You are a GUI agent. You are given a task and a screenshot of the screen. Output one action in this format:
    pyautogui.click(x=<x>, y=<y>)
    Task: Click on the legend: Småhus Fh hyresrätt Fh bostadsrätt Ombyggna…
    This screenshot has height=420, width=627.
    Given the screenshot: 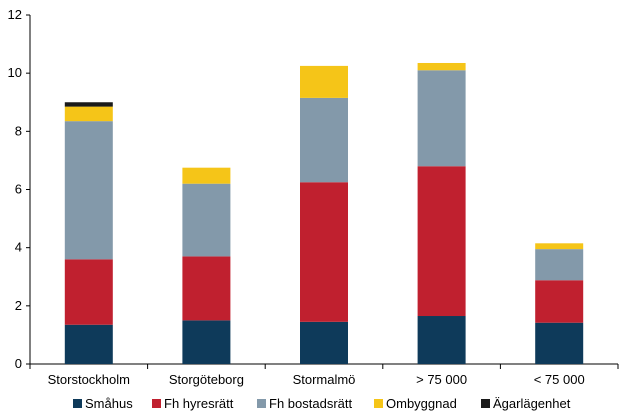 What is the action you would take?
    pyautogui.click(x=322, y=403)
    